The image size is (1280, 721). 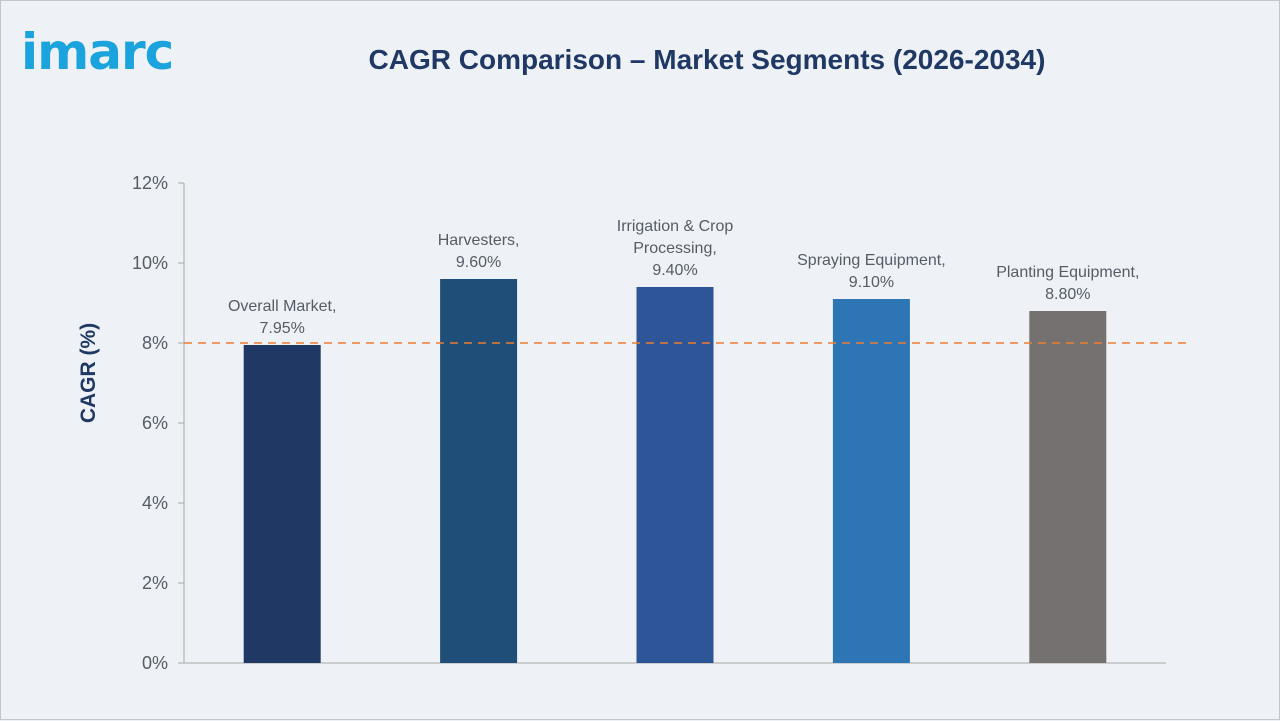 What do you see at coordinates (675, 248) in the screenshot?
I see `data-label: Processing,` at bounding box center [675, 248].